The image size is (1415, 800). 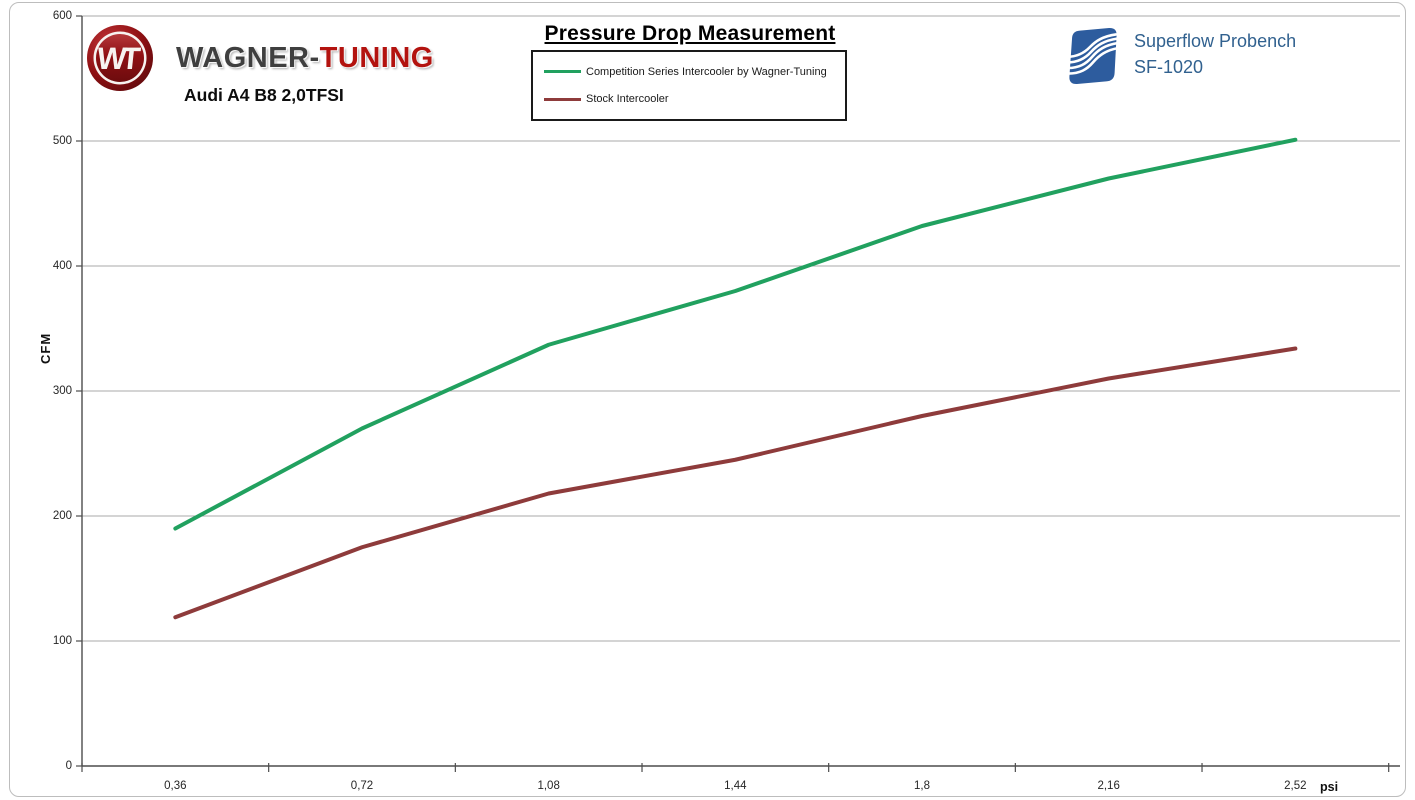 What do you see at coordinates (62, 391) in the screenshot?
I see `y-tick-label: 300` at bounding box center [62, 391].